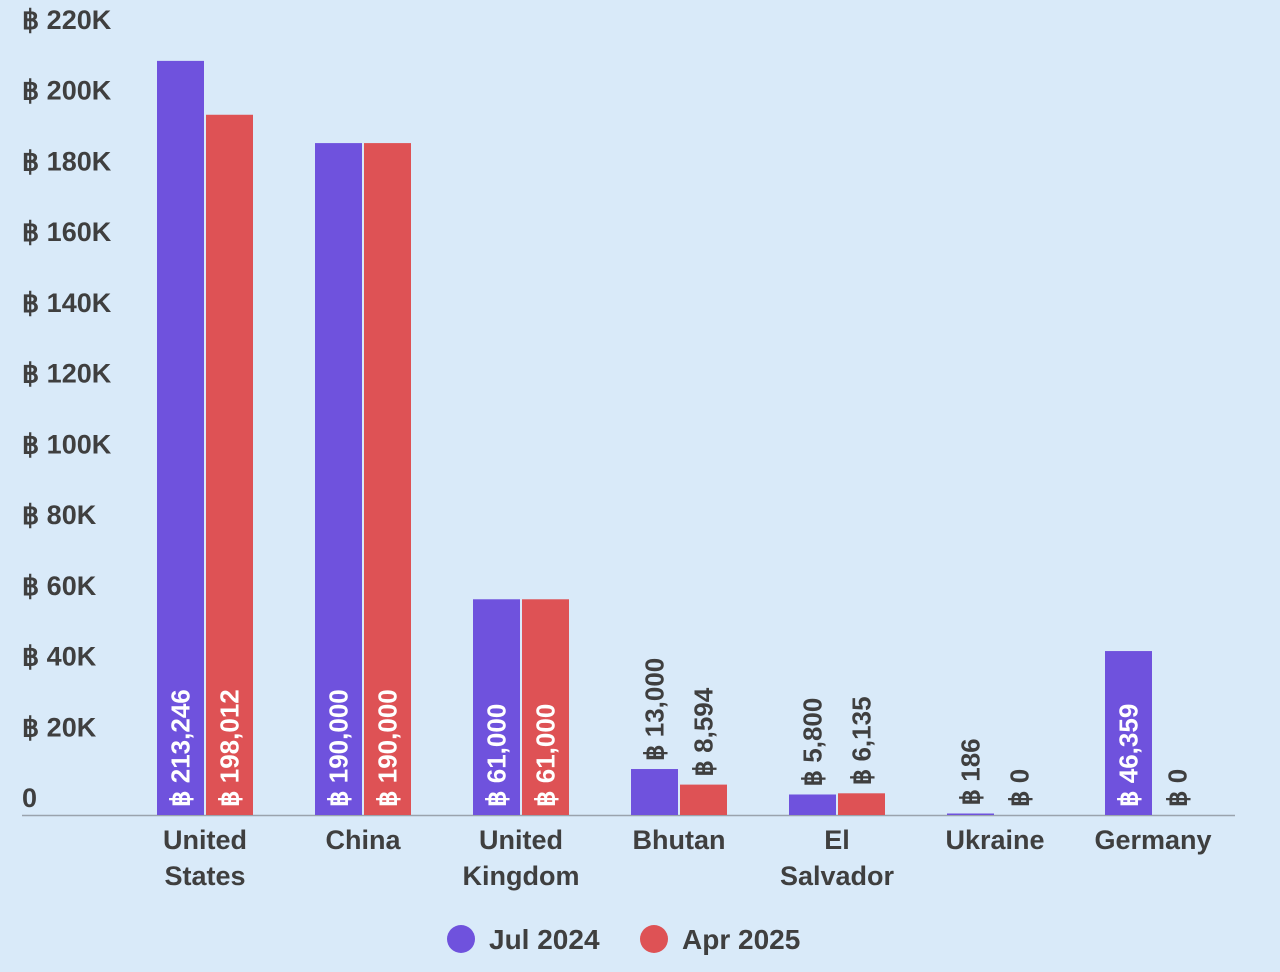 This screenshot has width=1280, height=972. What do you see at coordinates (703, 799) in the screenshot?
I see `bar-apr-2025-bhutan` at bounding box center [703, 799].